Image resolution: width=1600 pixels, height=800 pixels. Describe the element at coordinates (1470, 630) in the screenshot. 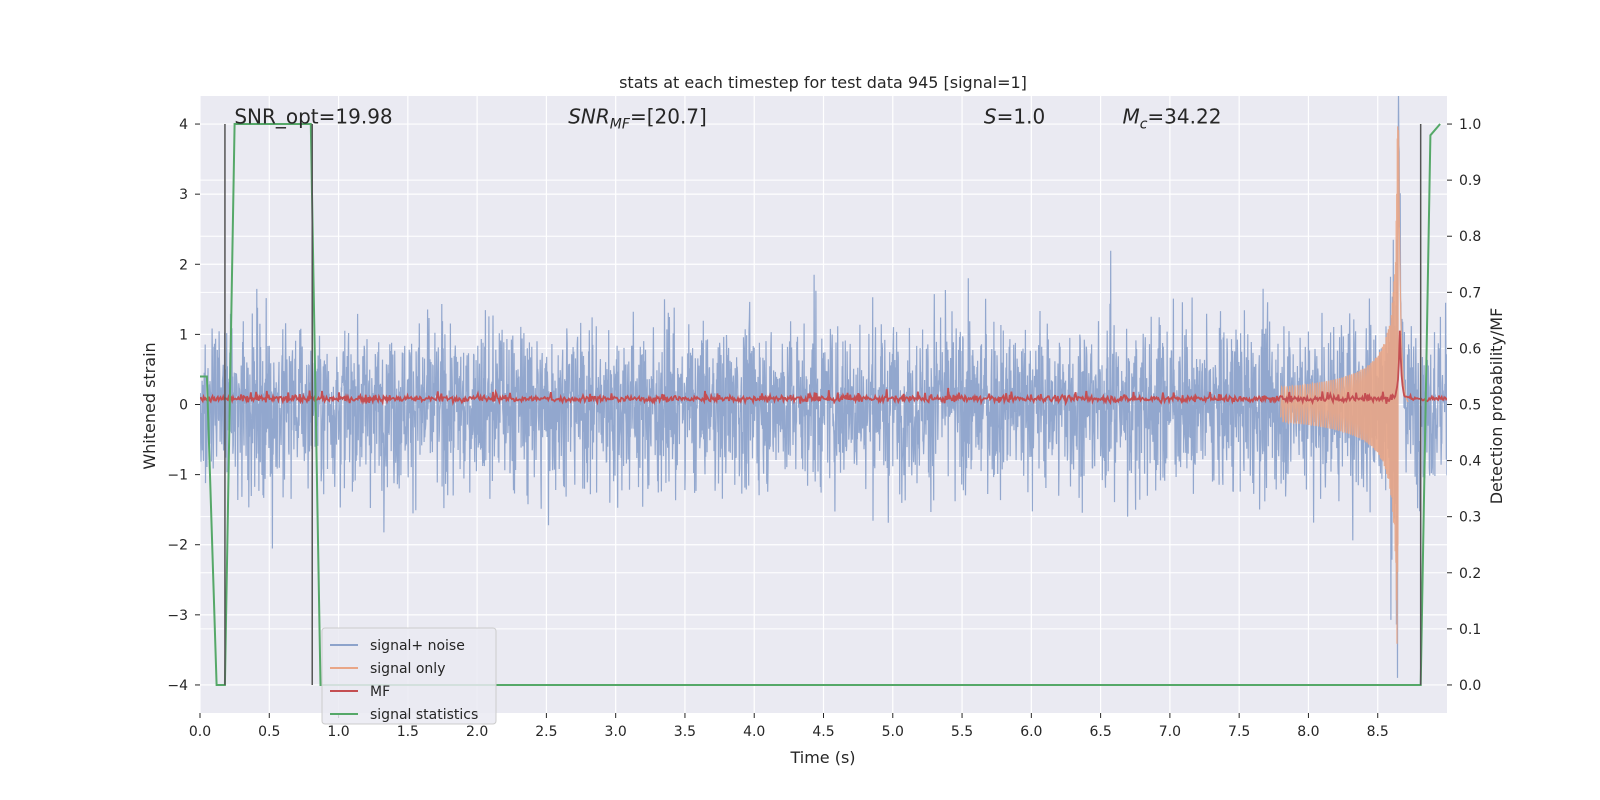

I see `y2-tick-label: 0.1` at that location.